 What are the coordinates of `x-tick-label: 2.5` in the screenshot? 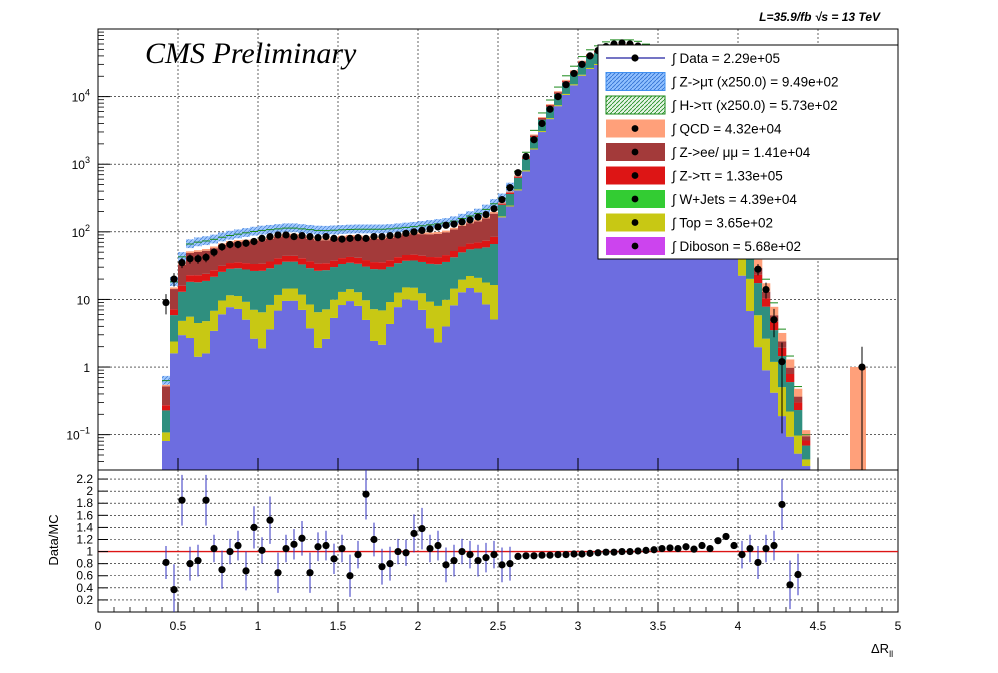 It's located at (498, 626).